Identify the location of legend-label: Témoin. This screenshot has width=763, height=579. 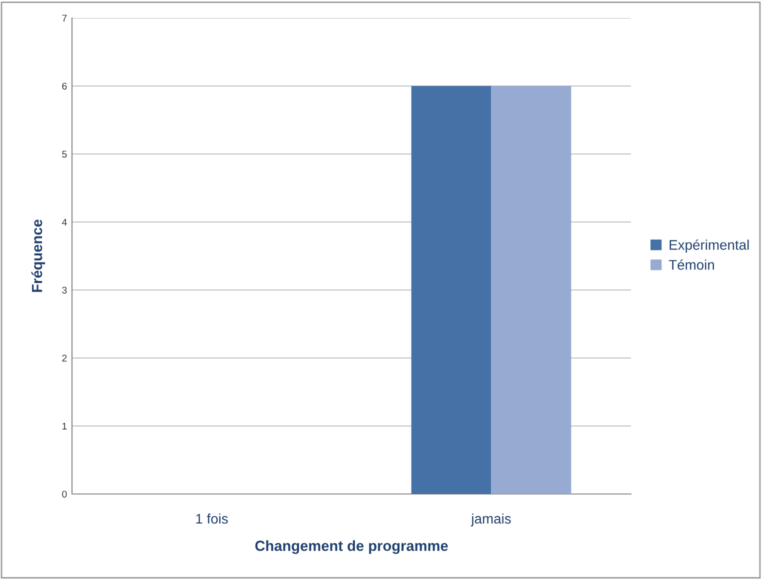
(691, 264).